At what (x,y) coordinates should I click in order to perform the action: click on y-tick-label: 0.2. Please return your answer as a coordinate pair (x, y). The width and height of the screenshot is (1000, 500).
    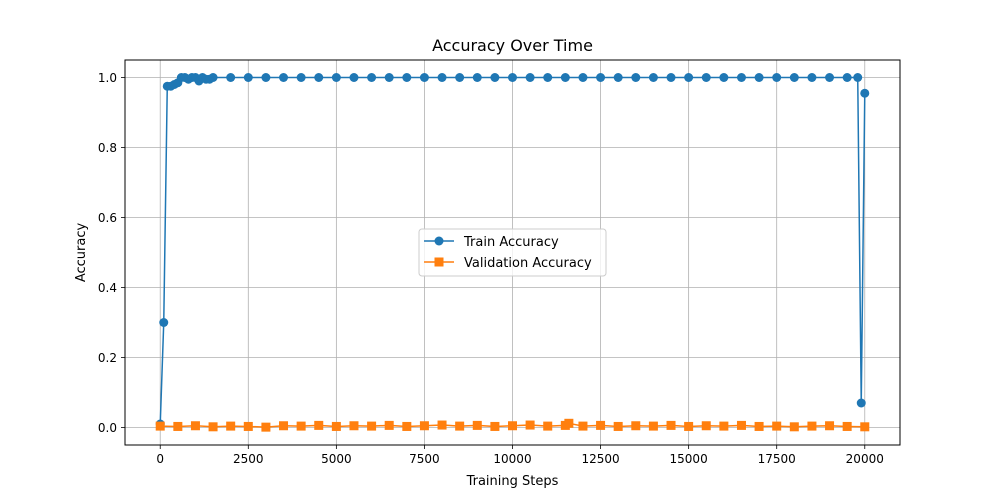
    Looking at the image, I should click on (107, 358).